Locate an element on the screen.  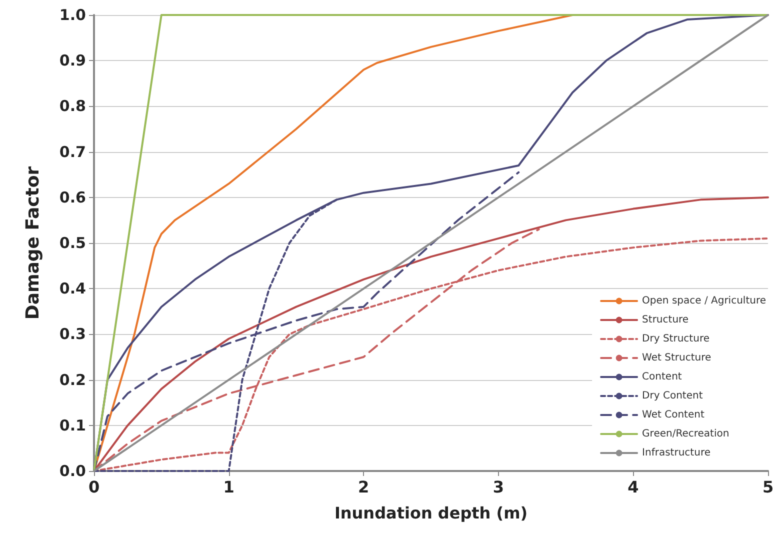
x-axis-title: Inundation depth (m) is located at coordinates (431, 513).